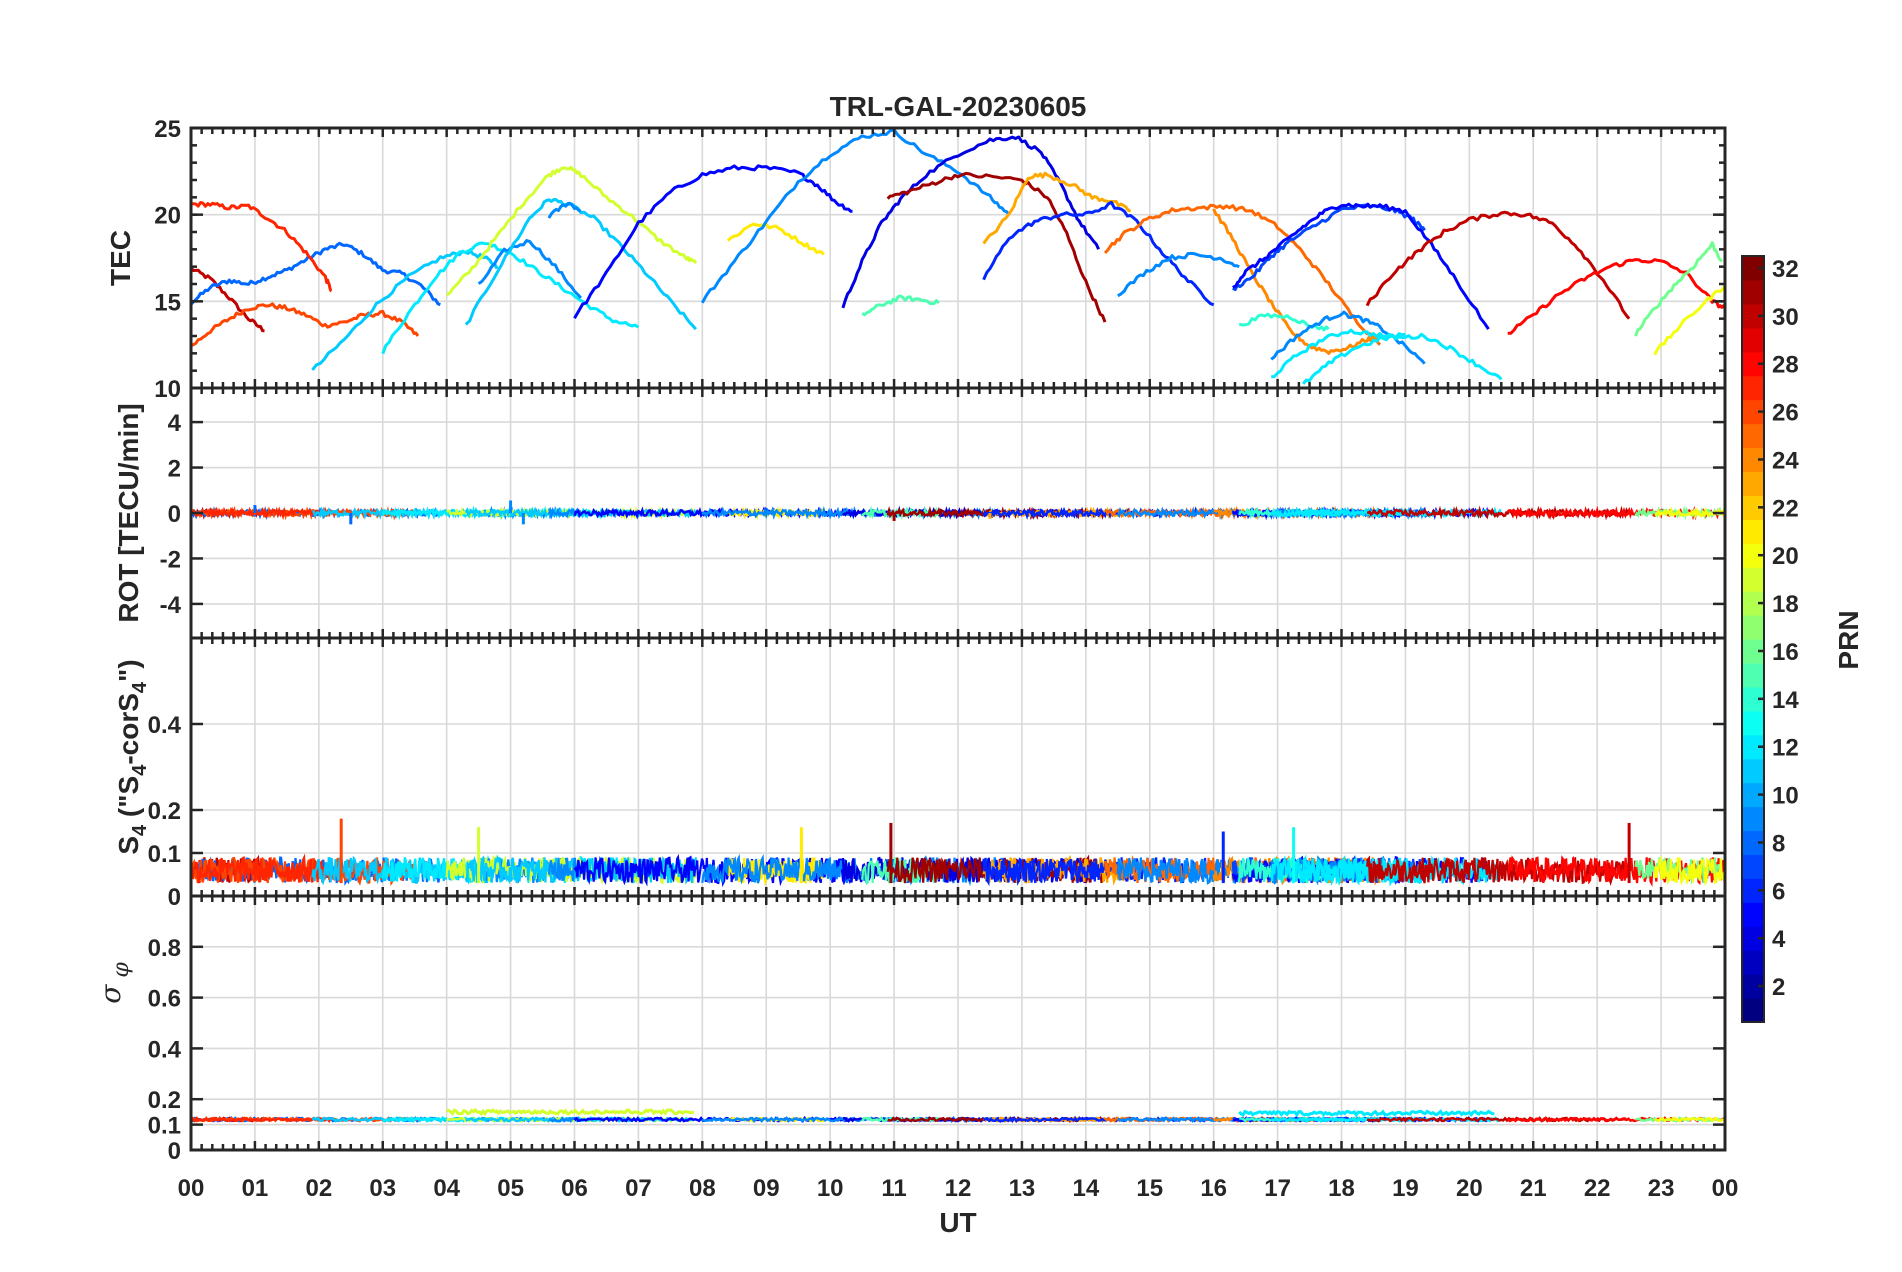 This screenshot has width=1902, height=1272. Describe the element at coordinates (1785, 460) in the screenshot. I see `colorbar-tick-label: 24` at that location.